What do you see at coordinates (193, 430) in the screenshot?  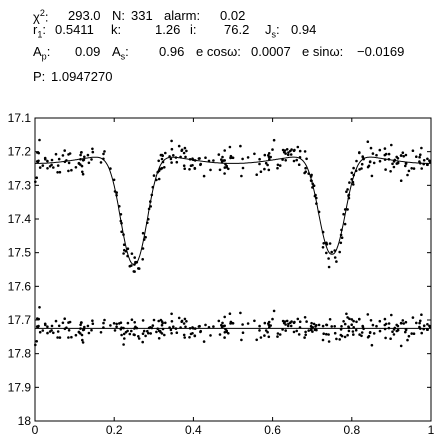 I see `x-tick-label: 0.4` at bounding box center [193, 430].